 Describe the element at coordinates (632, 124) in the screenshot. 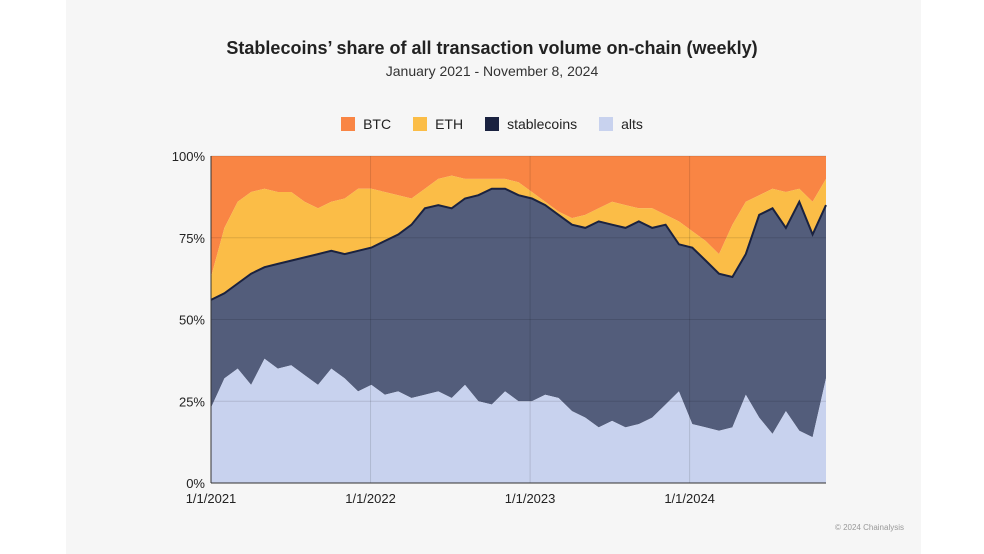

I see `legend-label-alts: alts` at that location.